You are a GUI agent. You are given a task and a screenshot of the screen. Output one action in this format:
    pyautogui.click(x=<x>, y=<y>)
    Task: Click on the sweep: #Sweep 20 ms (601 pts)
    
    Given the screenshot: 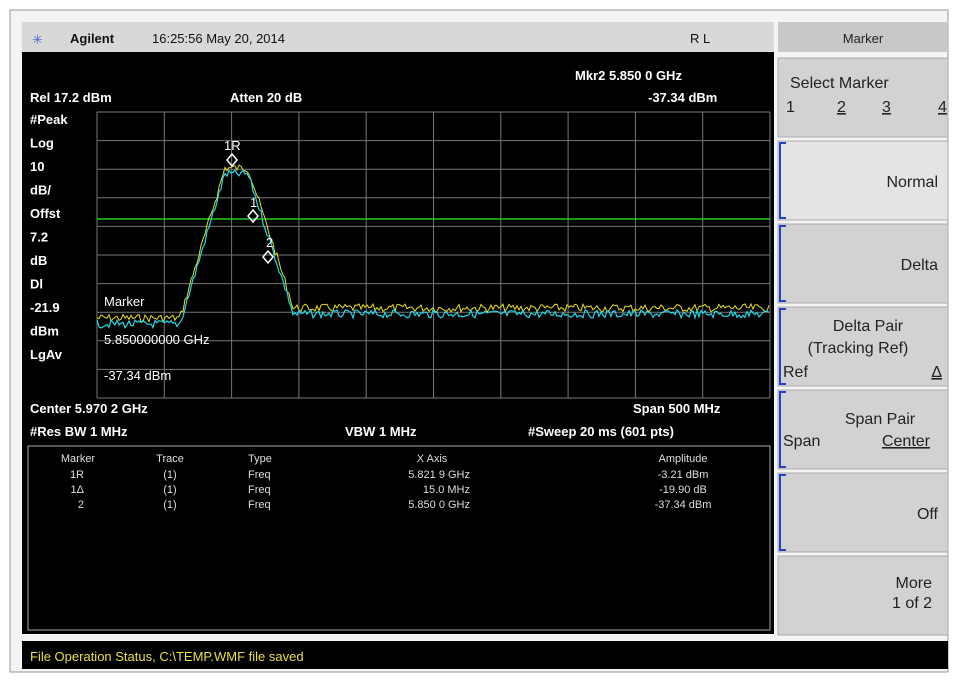 What is the action you would take?
    pyautogui.click(x=601, y=431)
    